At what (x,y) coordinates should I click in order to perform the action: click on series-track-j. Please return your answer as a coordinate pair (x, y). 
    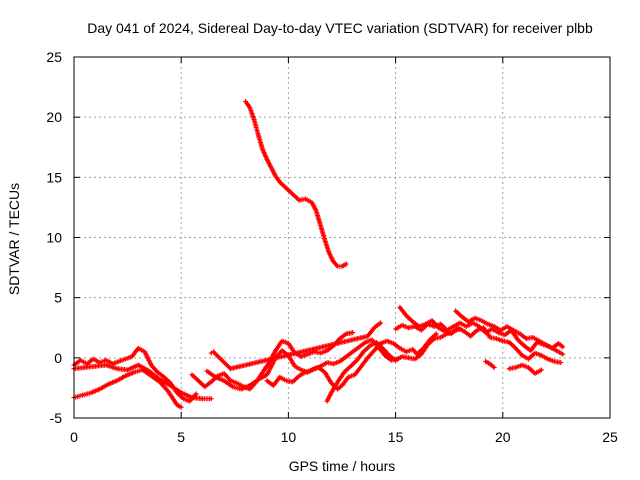
    Looking at the image, I should click on (509, 329).